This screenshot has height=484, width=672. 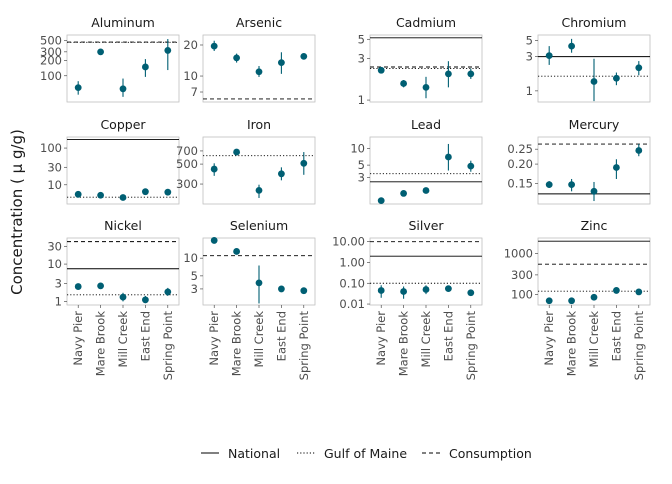 What do you see at coordinates (426, 170) in the screenshot?
I see `panel-border-lead` at bounding box center [426, 170].